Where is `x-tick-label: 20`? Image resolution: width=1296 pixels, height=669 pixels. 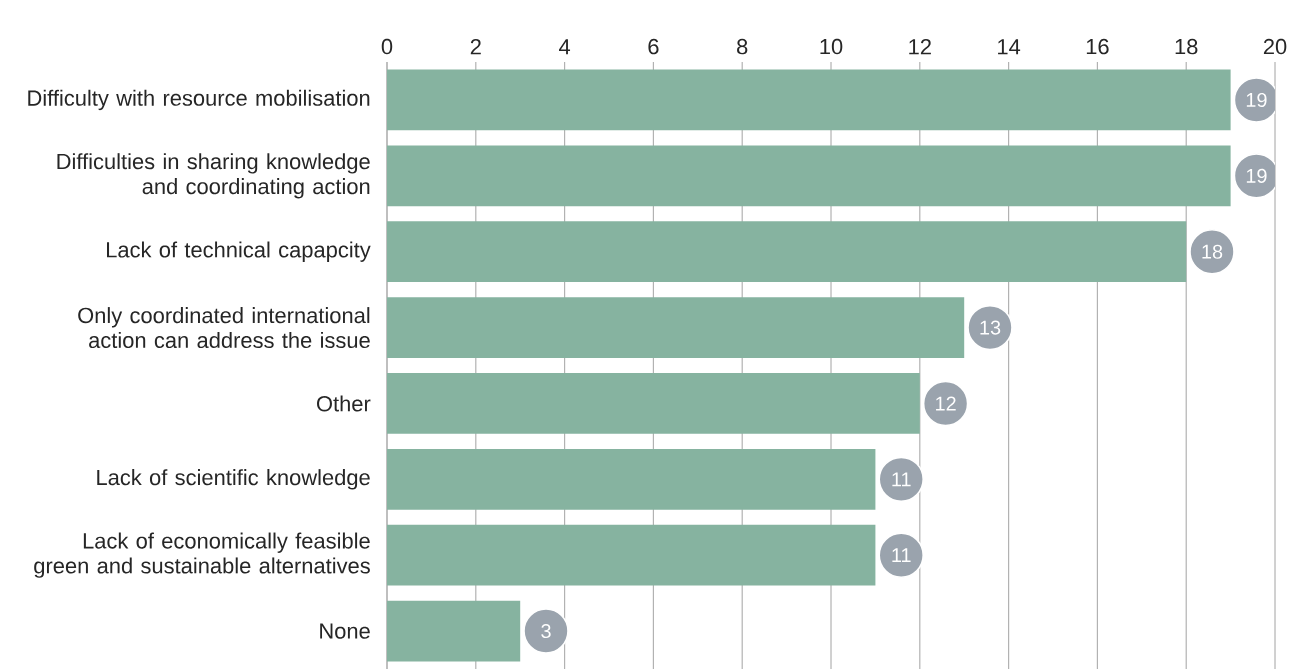
x-tick-label: 20 is located at coordinates (1275, 46).